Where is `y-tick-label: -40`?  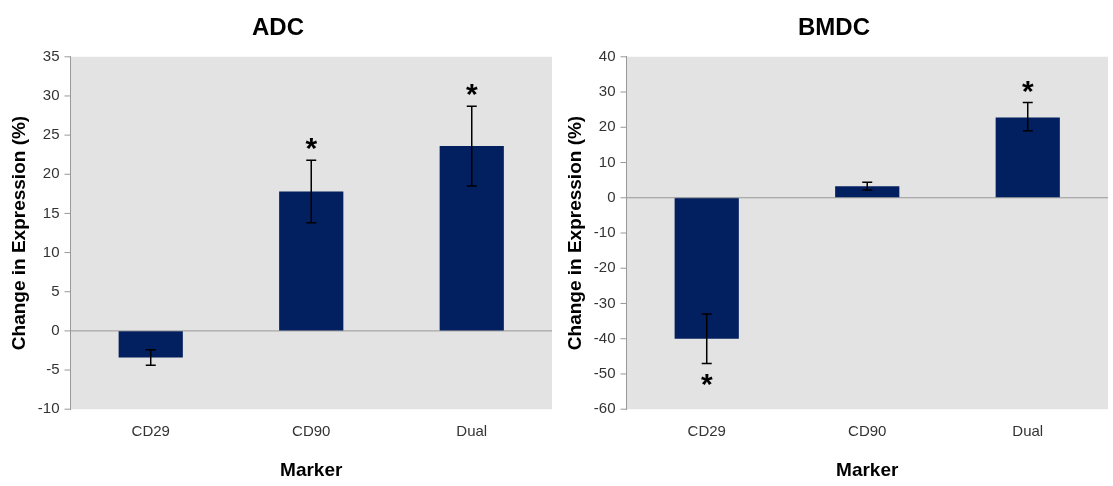 y-tick-label: -40 is located at coordinates (604, 337).